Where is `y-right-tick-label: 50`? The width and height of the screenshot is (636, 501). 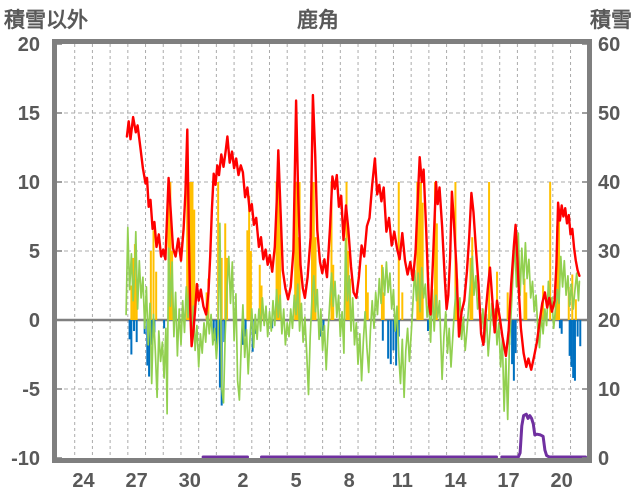 y-right-tick-label: 50 is located at coordinates (609, 114).